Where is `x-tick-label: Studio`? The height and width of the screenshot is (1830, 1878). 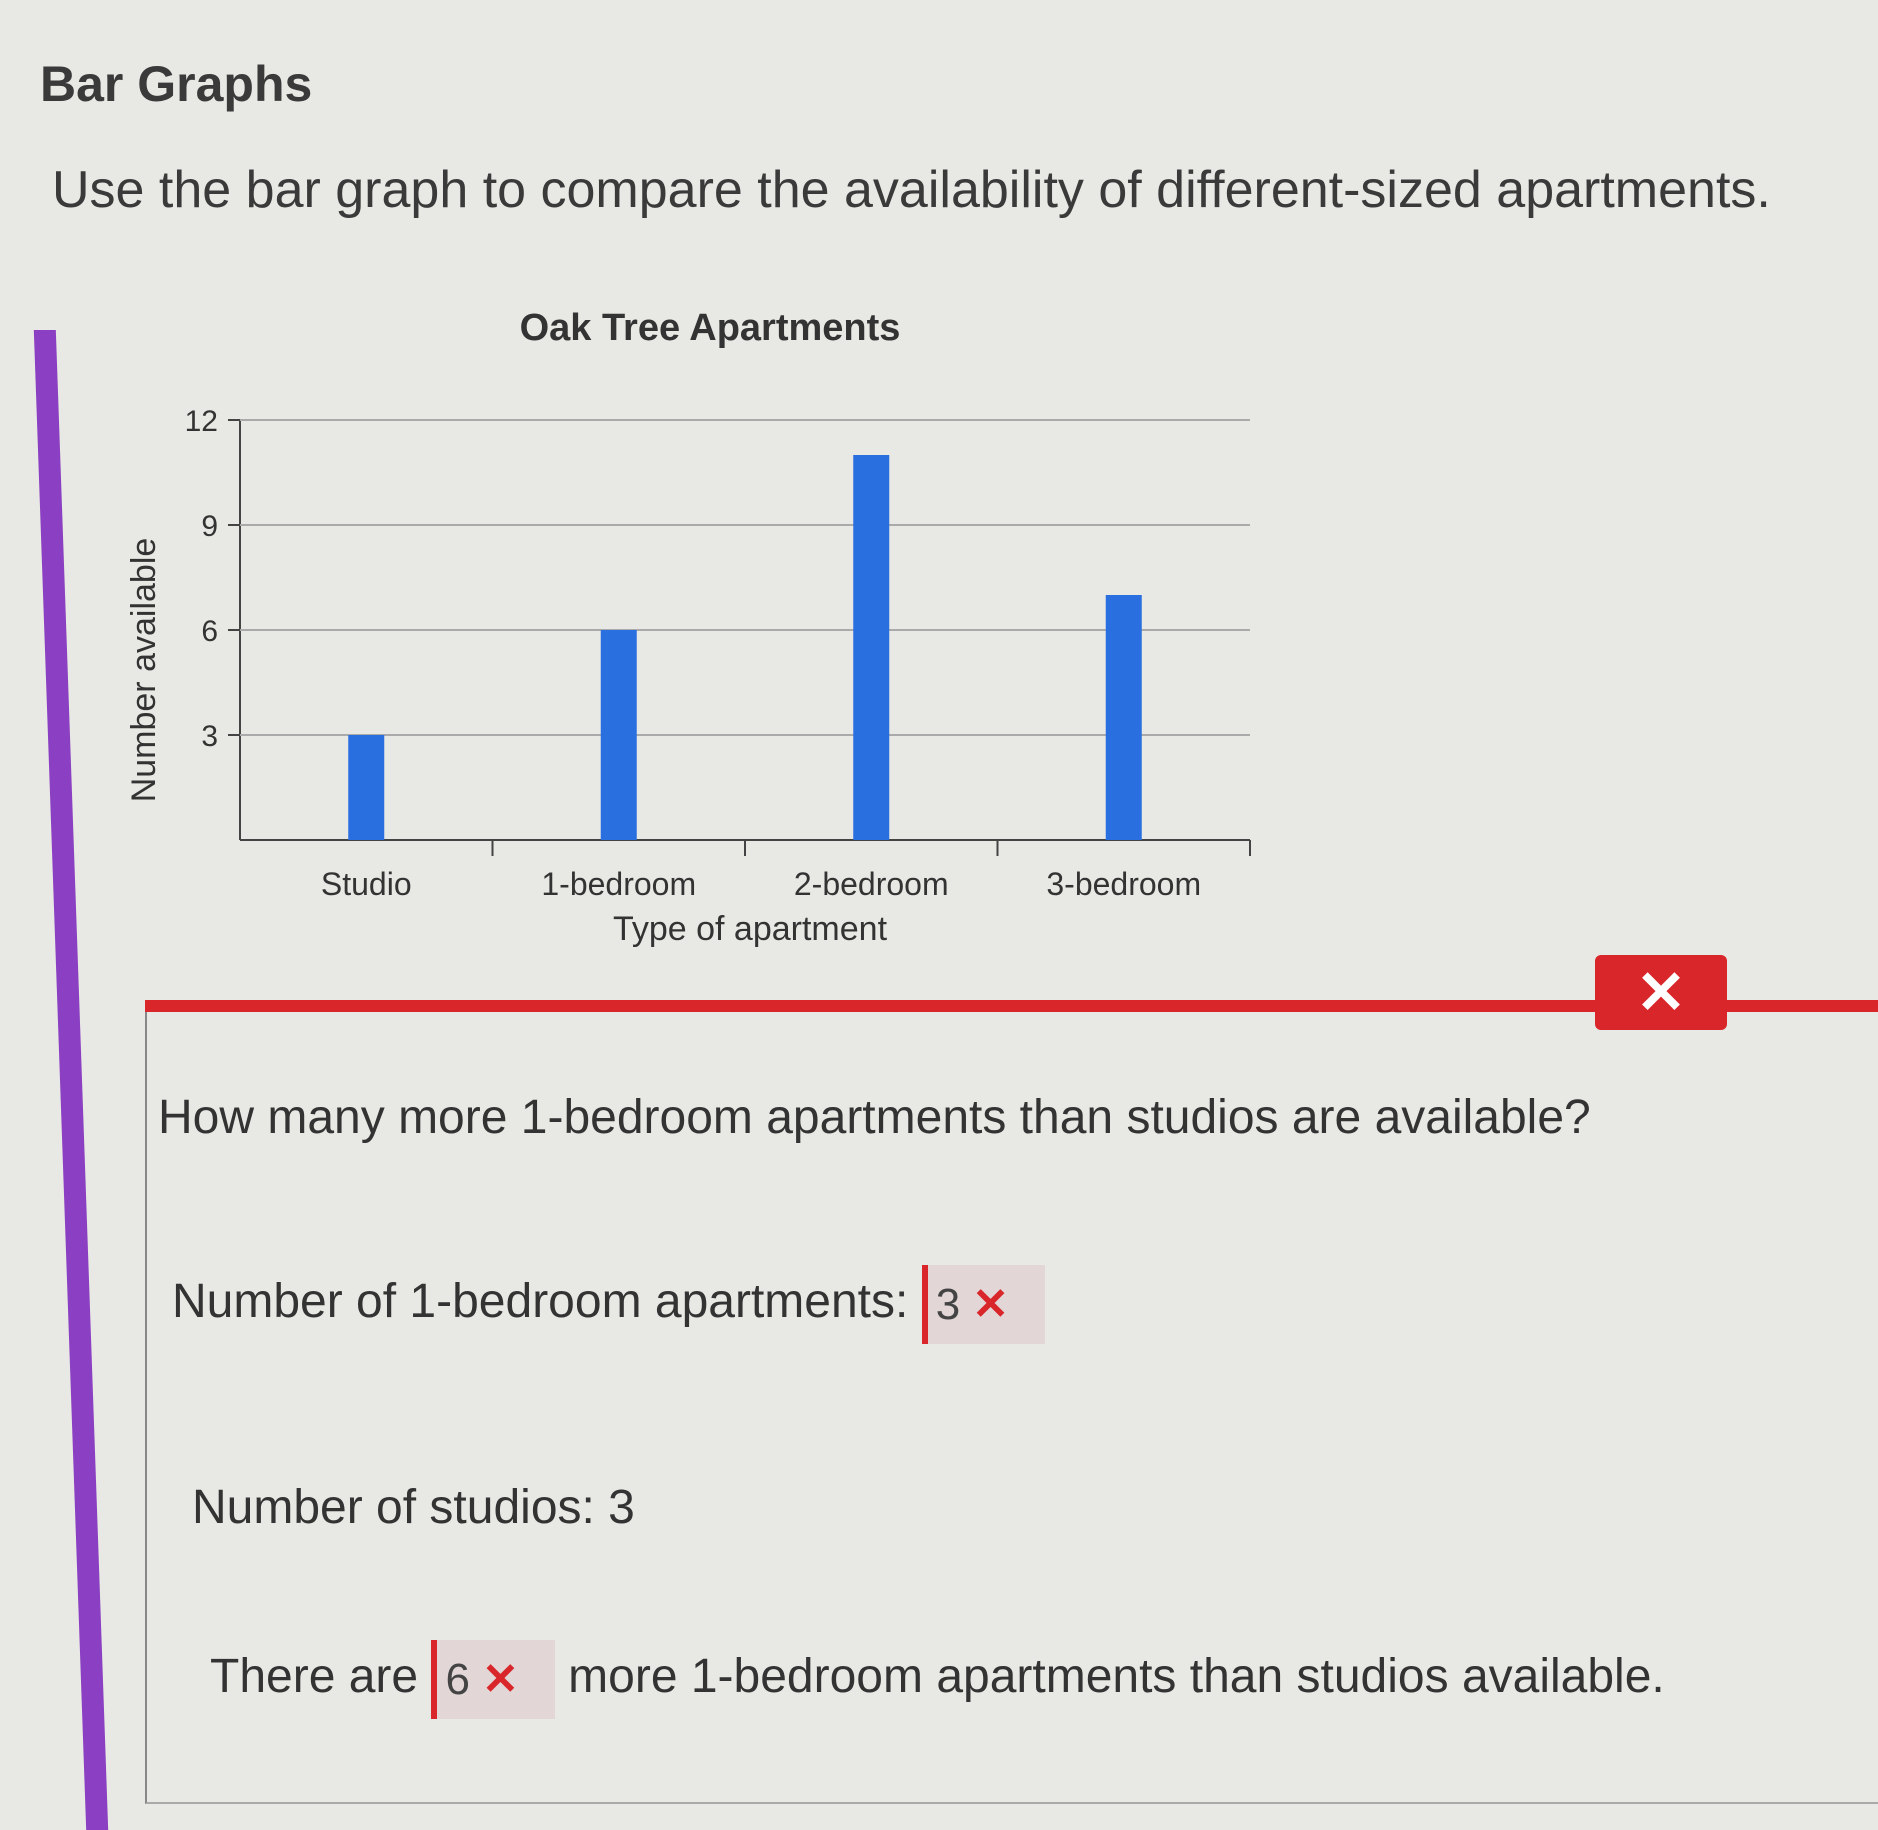
x-tick-label: Studio is located at coordinates (366, 884).